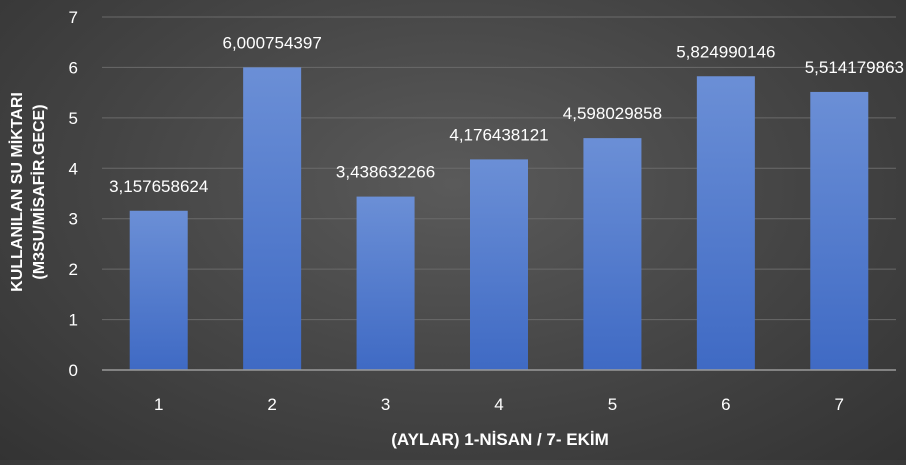  What do you see at coordinates (498, 134) in the screenshot?
I see `data-label: 4,176438121` at bounding box center [498, 134].